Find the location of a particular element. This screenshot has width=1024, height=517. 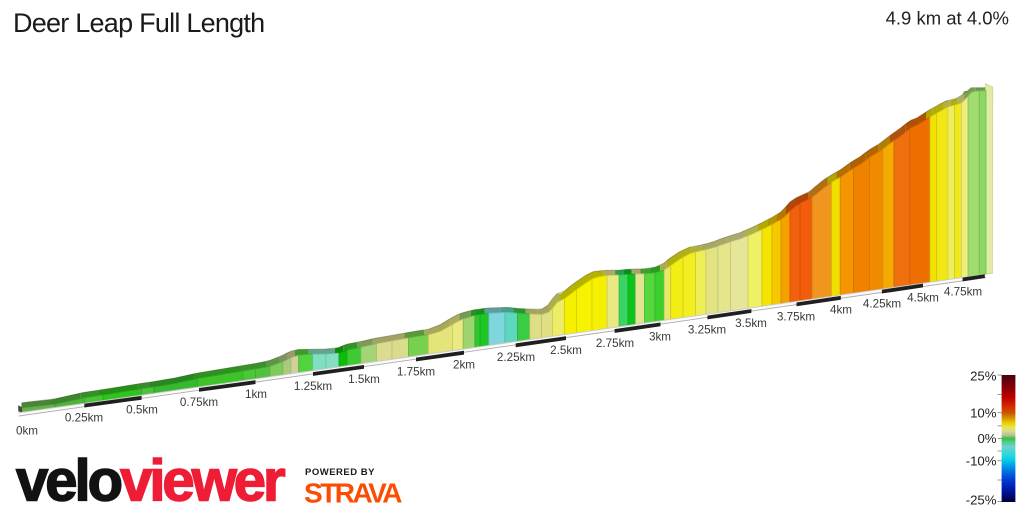

svg-text: 2.25km is located at coordinates (516, 357).